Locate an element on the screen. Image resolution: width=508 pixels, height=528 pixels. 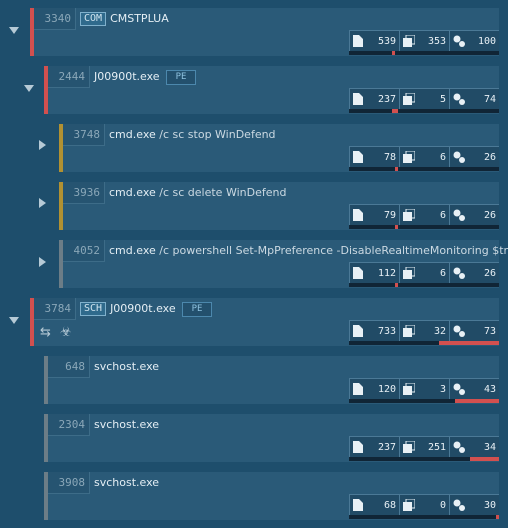
network-count: 74 is located at coordinates (474, 98).